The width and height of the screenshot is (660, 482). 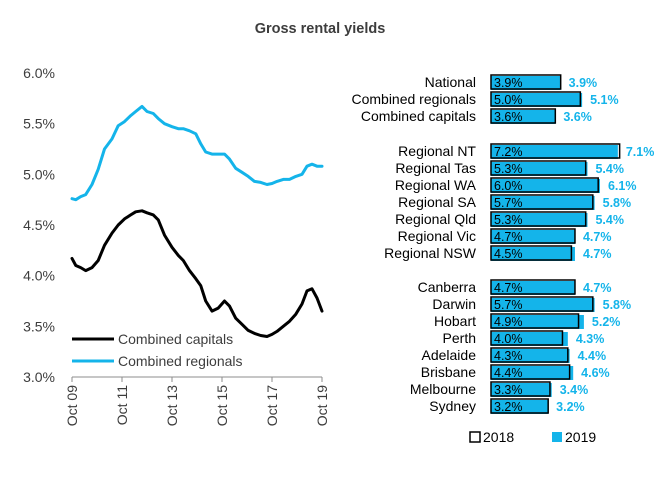 What do you see at coordinates (272, 405) in the screenshot?
I see `x-tick-label: Oct 17` at bounding box center [272, 405].